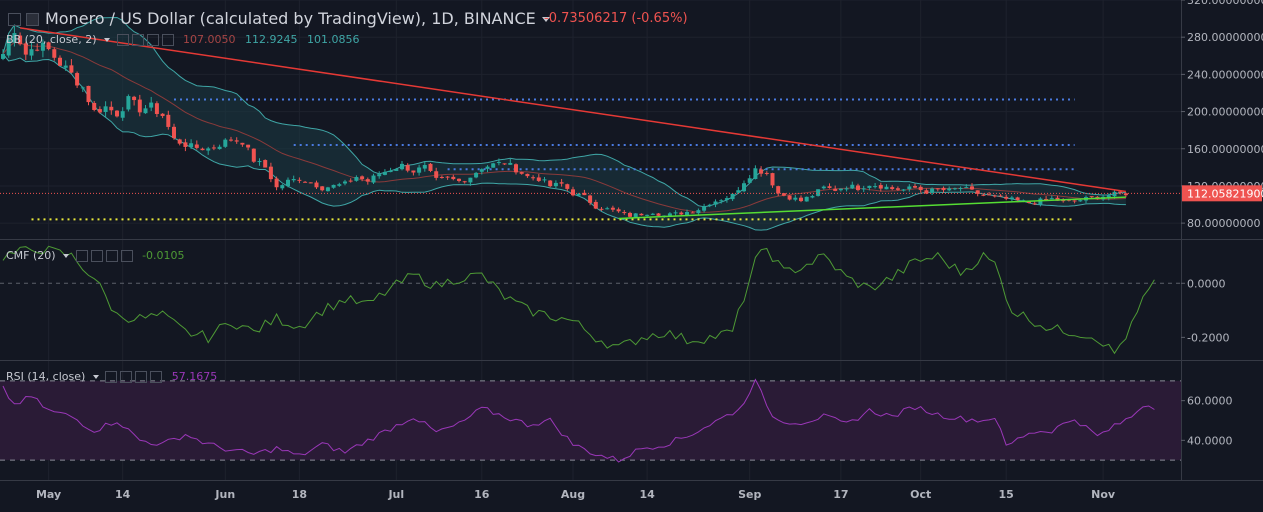 This screenshot has height=512, width=1263. Describe the element at coordinates (32, 19) in the screenshot. I see `series-square-icon` at that location.